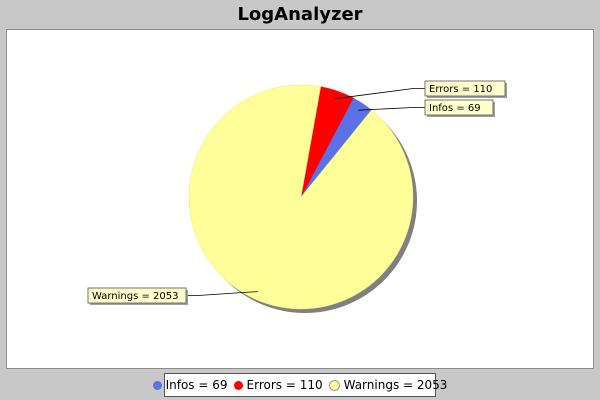 The width and height of the screenshot is (600, 400). Describe the element at coordinates (334, 385) in the screenshot. I see `legend-swatch-warnings` at that location.